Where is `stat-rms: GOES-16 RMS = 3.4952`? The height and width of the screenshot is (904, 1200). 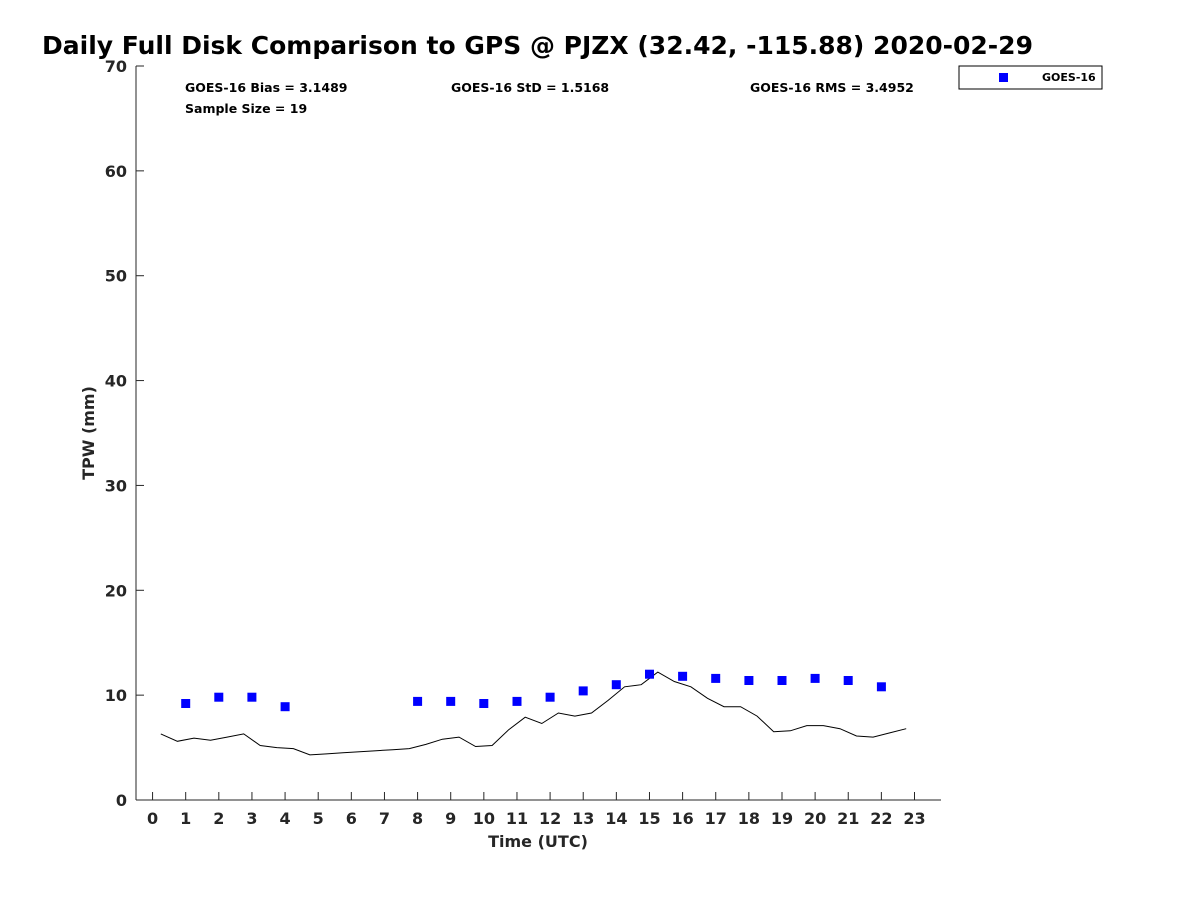 stat-rms: GOES-16 RMS = 3.4952 is located at coordinates (832, 87).